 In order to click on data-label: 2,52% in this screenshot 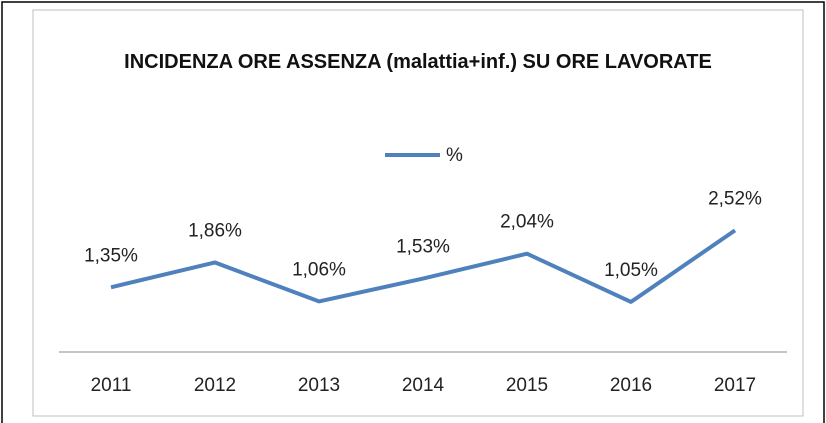, I will do `click(735, 198)`.